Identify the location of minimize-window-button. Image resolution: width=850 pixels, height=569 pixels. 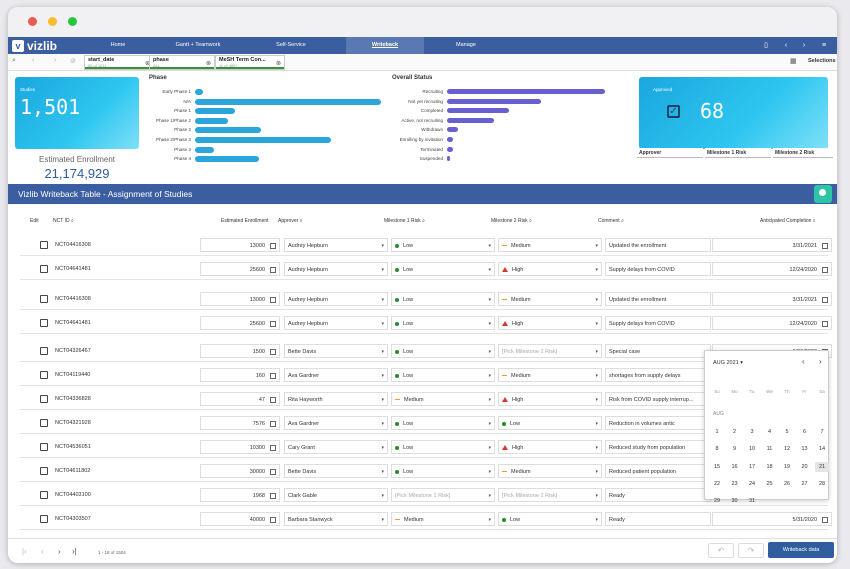
(52, 21).